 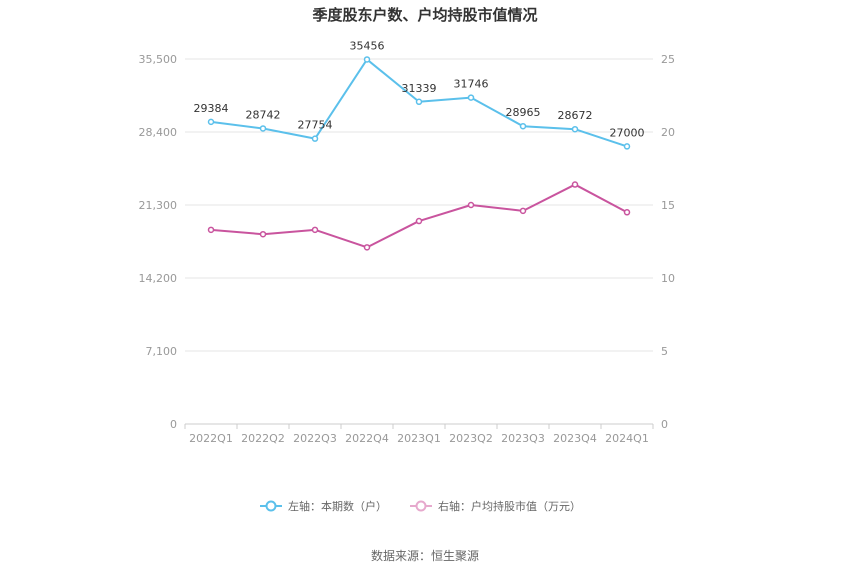 What do you see at coordinates (315, 438) in the screenshot?
I see `x-axis-tick-label: 2022Q3` at bounding box center [315, 438].